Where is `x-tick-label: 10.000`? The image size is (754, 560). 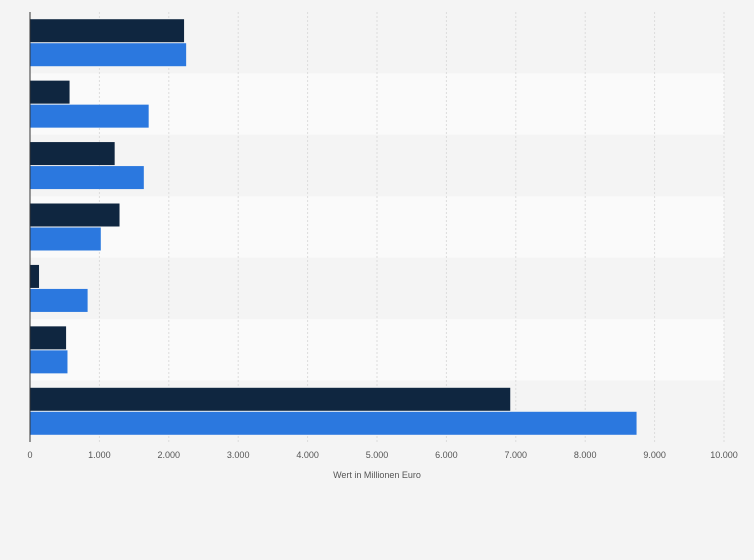 x-tick-label: 10.000 is located at coordinates (724, 455).